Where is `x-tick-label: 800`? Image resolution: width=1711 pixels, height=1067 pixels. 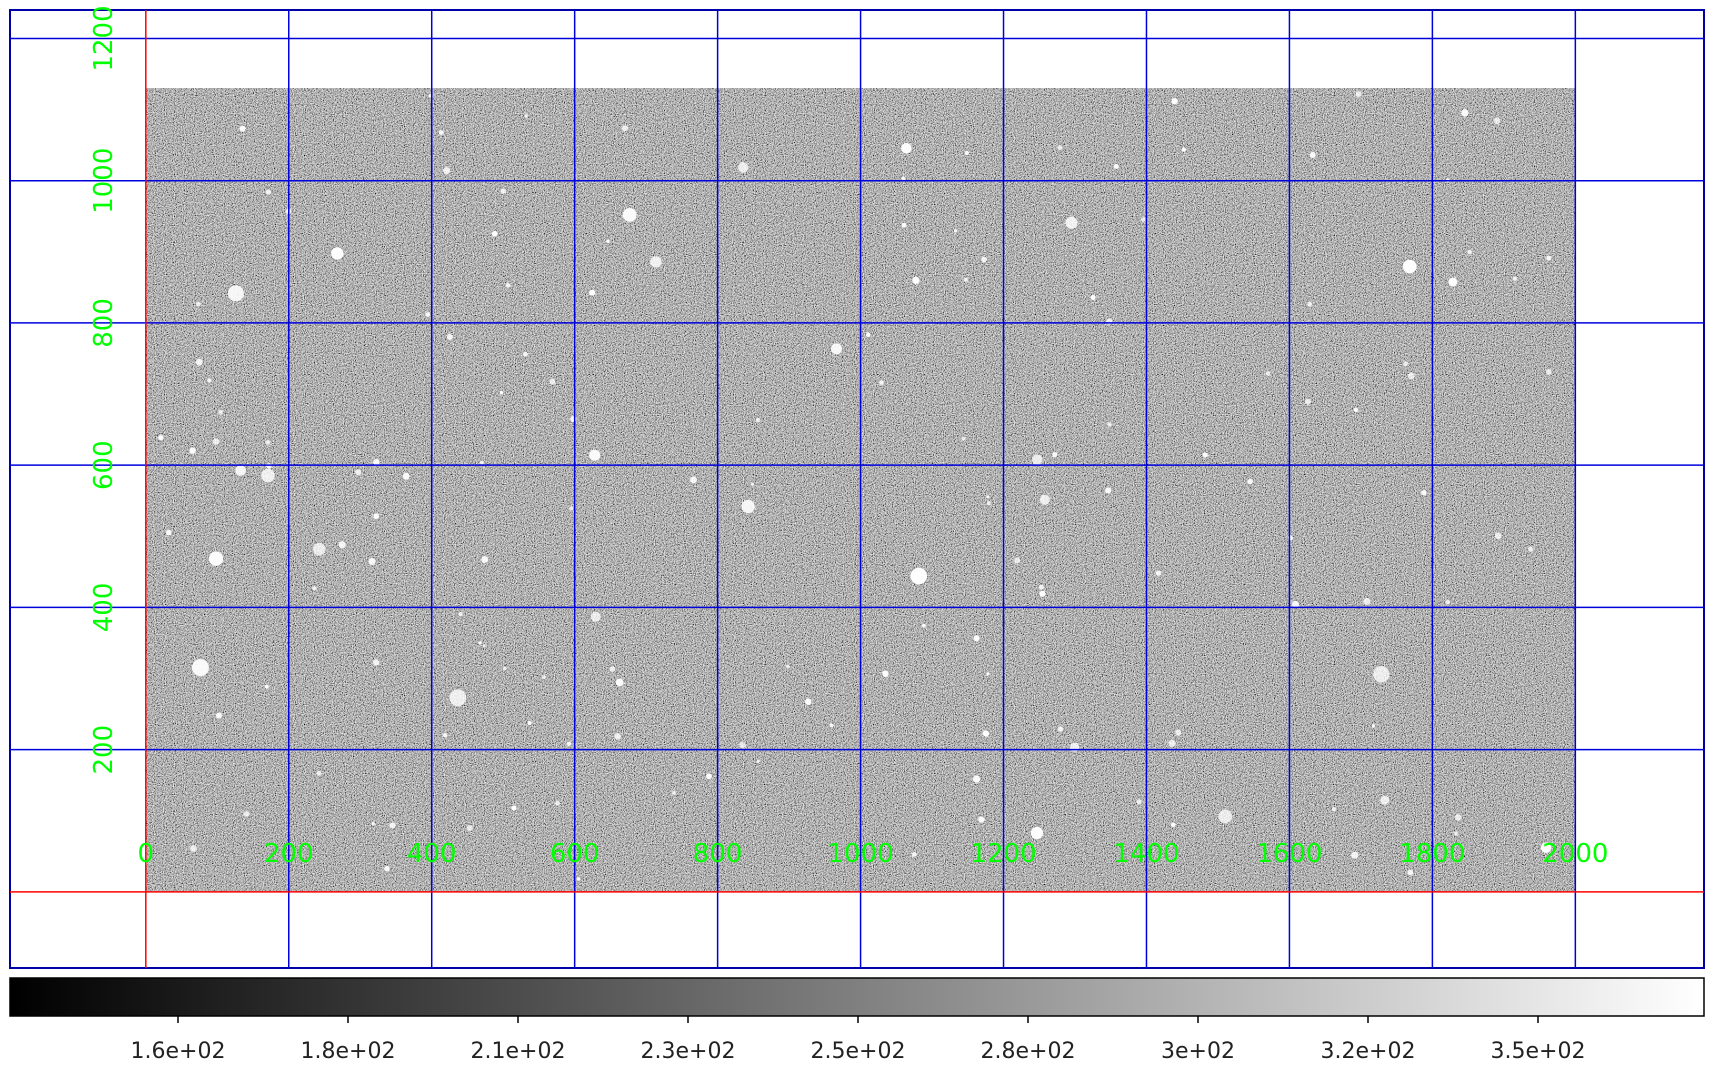
x-tick-label: 800 is located at coordinates (718, 854).